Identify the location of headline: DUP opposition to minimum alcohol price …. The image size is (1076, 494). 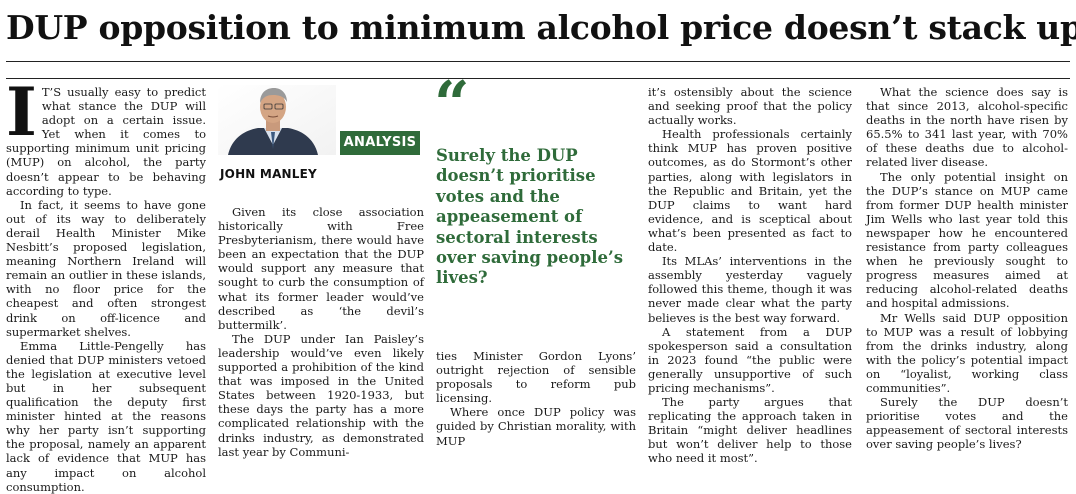
(541, 27).